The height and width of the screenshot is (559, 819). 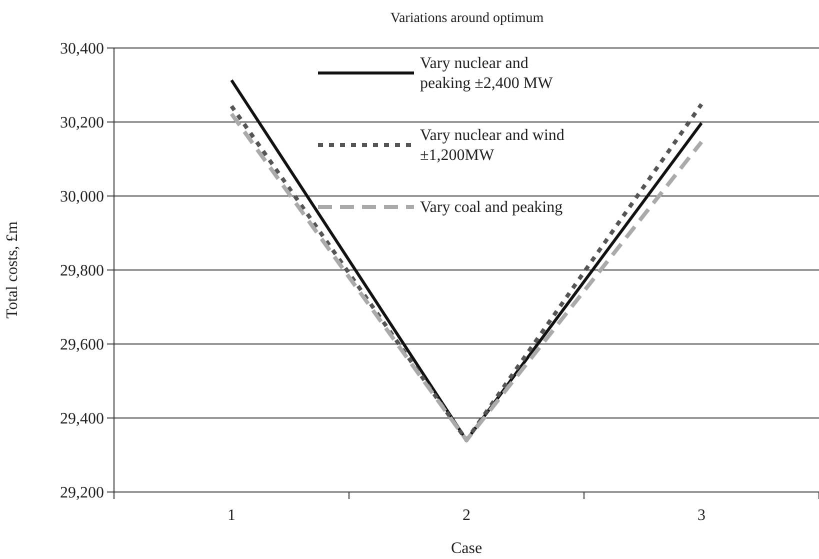 What do you see at coordinates (702, 515) in the screenshot?
I see `x-tick-label: 3` at bounding box center [702, 515].